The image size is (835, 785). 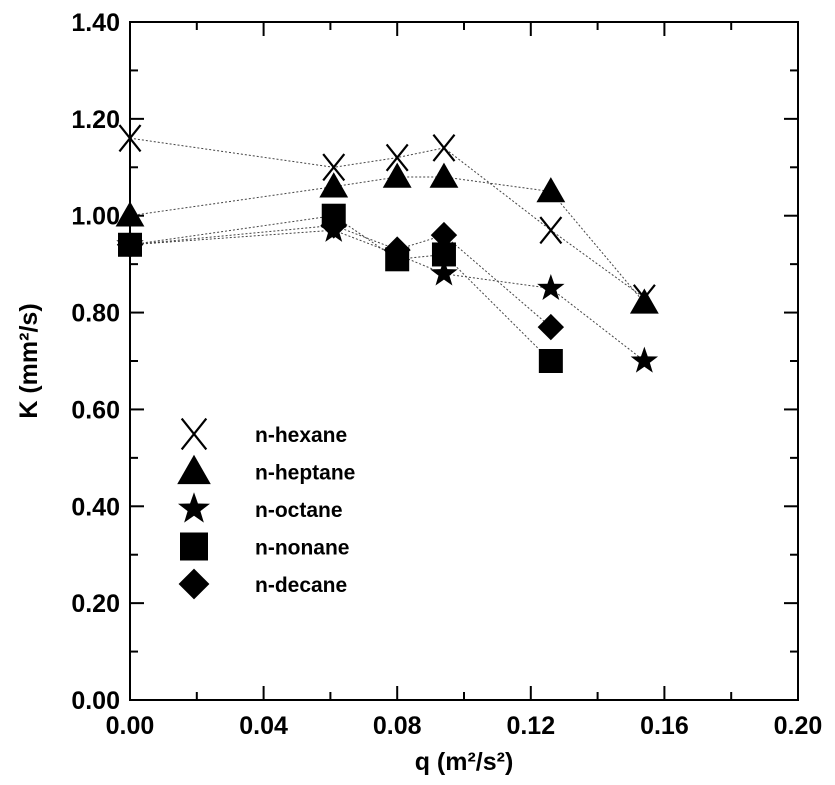 What do you see at coordinates (95, 23) in the screenshot?
I see `y-tick-label: 1.40` at bounding box center [95, 23].